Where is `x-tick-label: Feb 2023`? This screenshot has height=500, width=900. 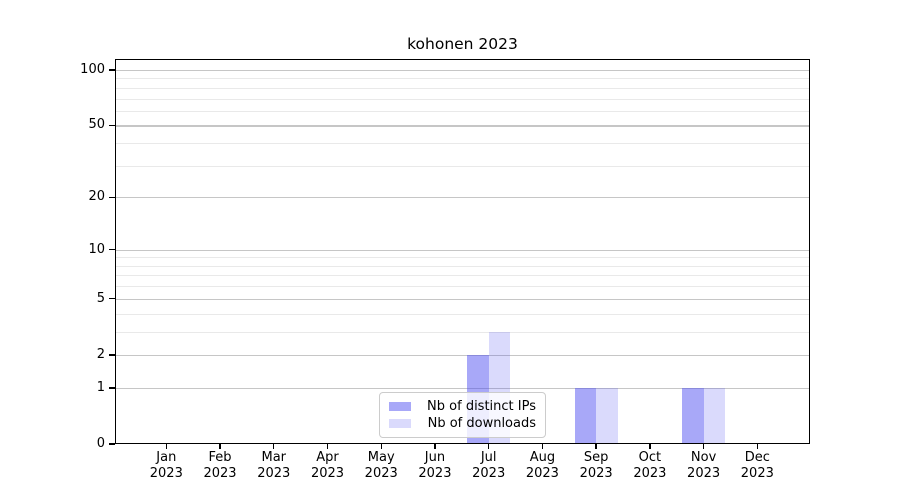
x-tick-label: Feb 2023 is located at coordinates (220, 465).